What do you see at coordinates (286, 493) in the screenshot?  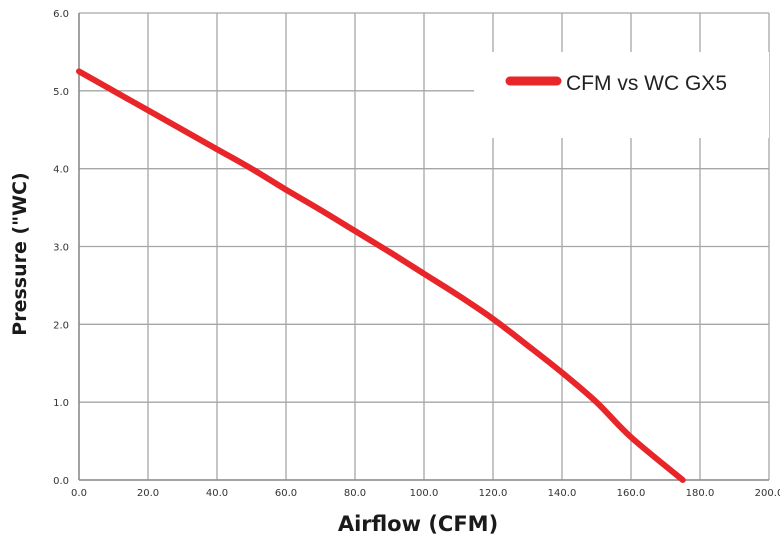 I see `x-tick-label: 60.0` at bounding box center [286, 493].